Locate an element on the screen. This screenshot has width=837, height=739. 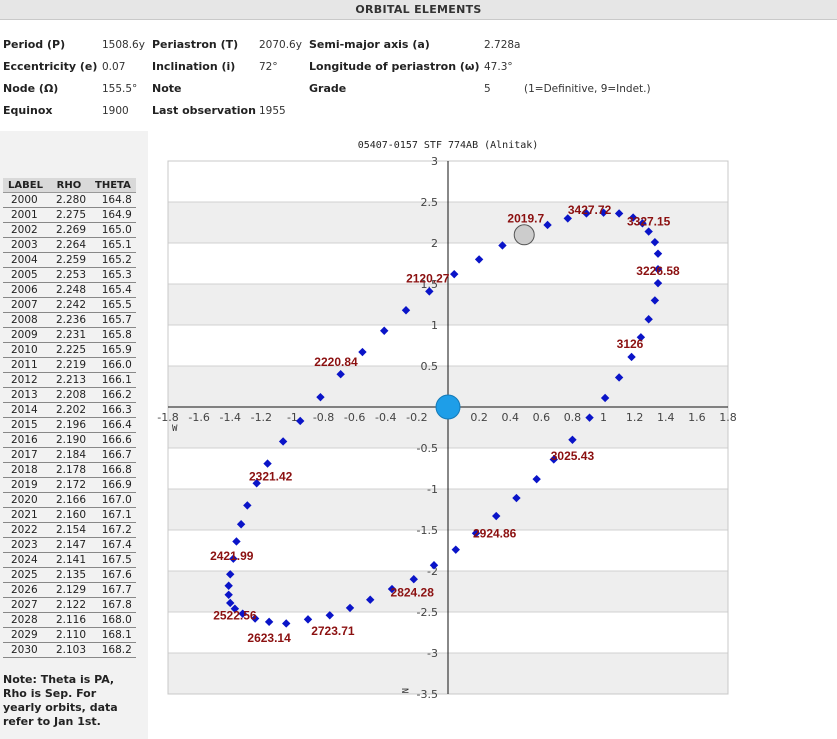
table-row: 2030 2.103 168.2 is located at coordinates (69, 650).